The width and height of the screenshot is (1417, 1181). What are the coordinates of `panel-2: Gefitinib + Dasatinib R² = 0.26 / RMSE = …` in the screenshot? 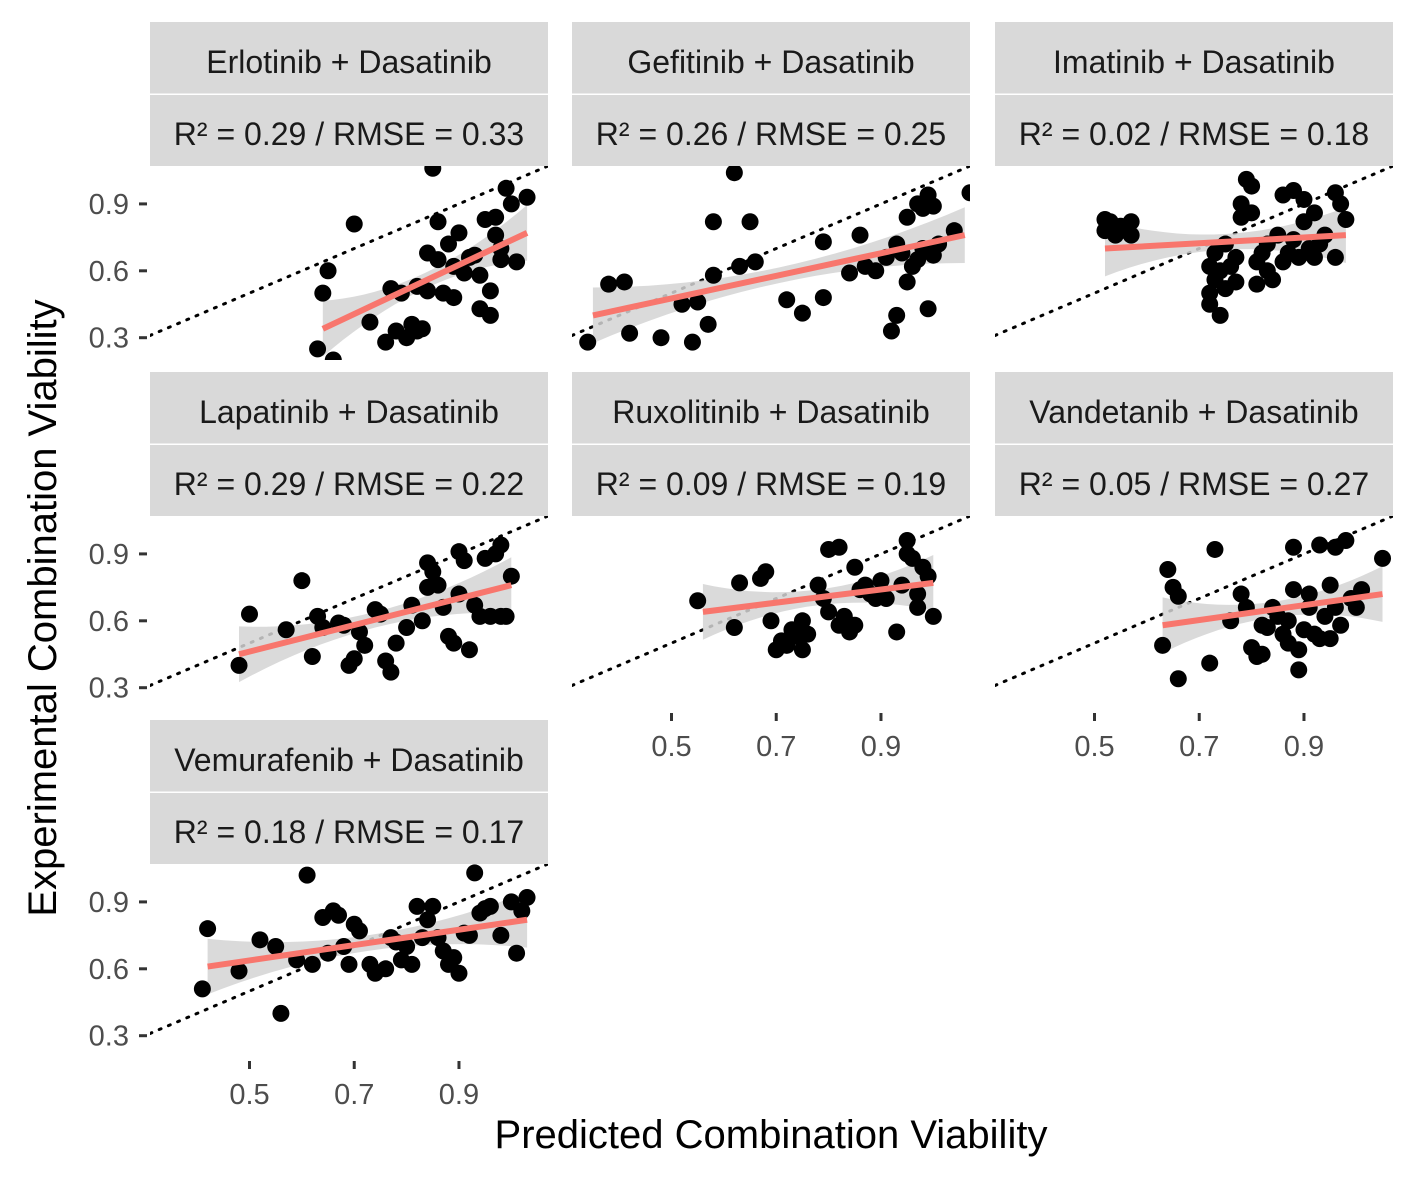 It's located at (771, 186).